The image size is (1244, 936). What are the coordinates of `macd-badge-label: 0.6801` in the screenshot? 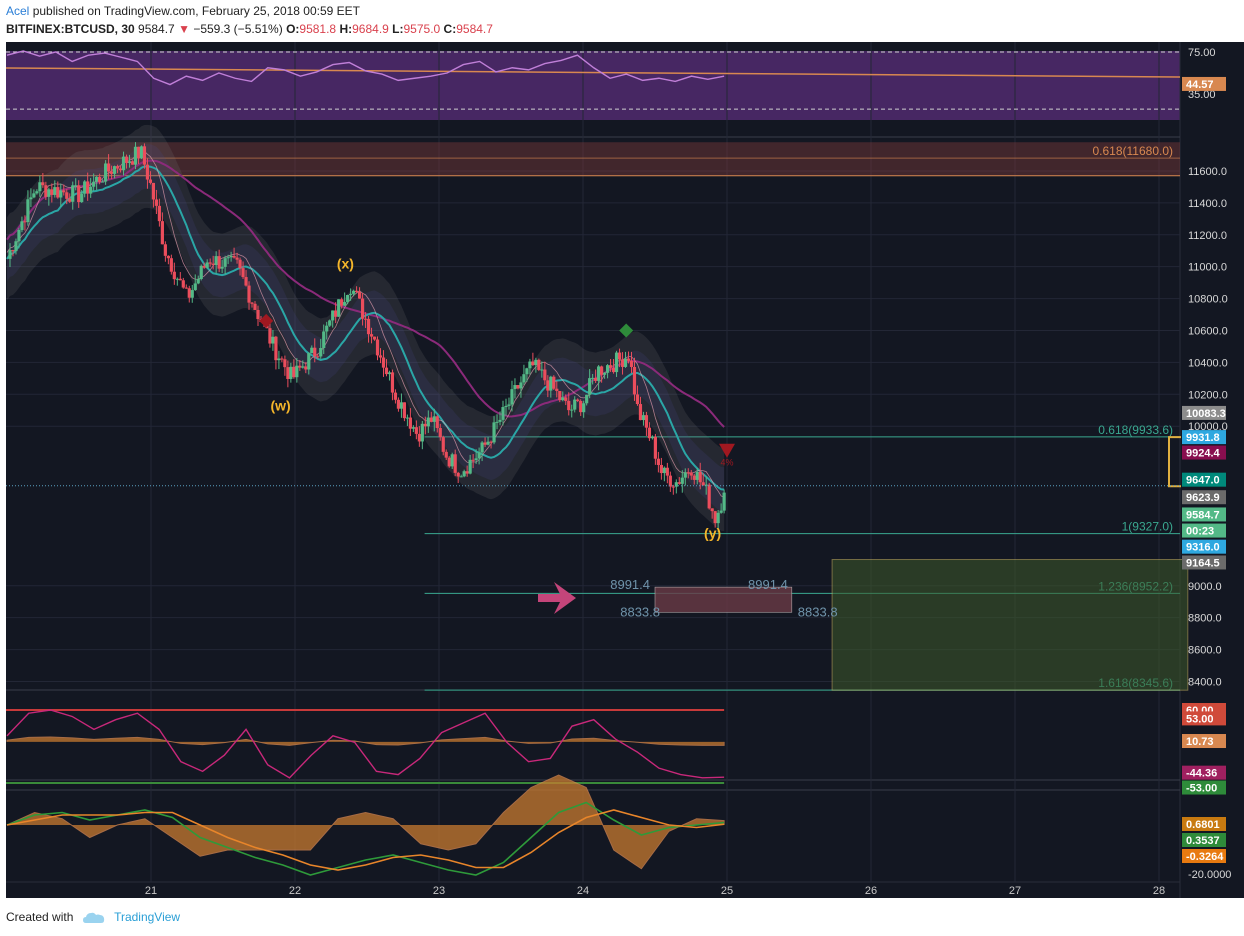 It's located at (1203, 825).